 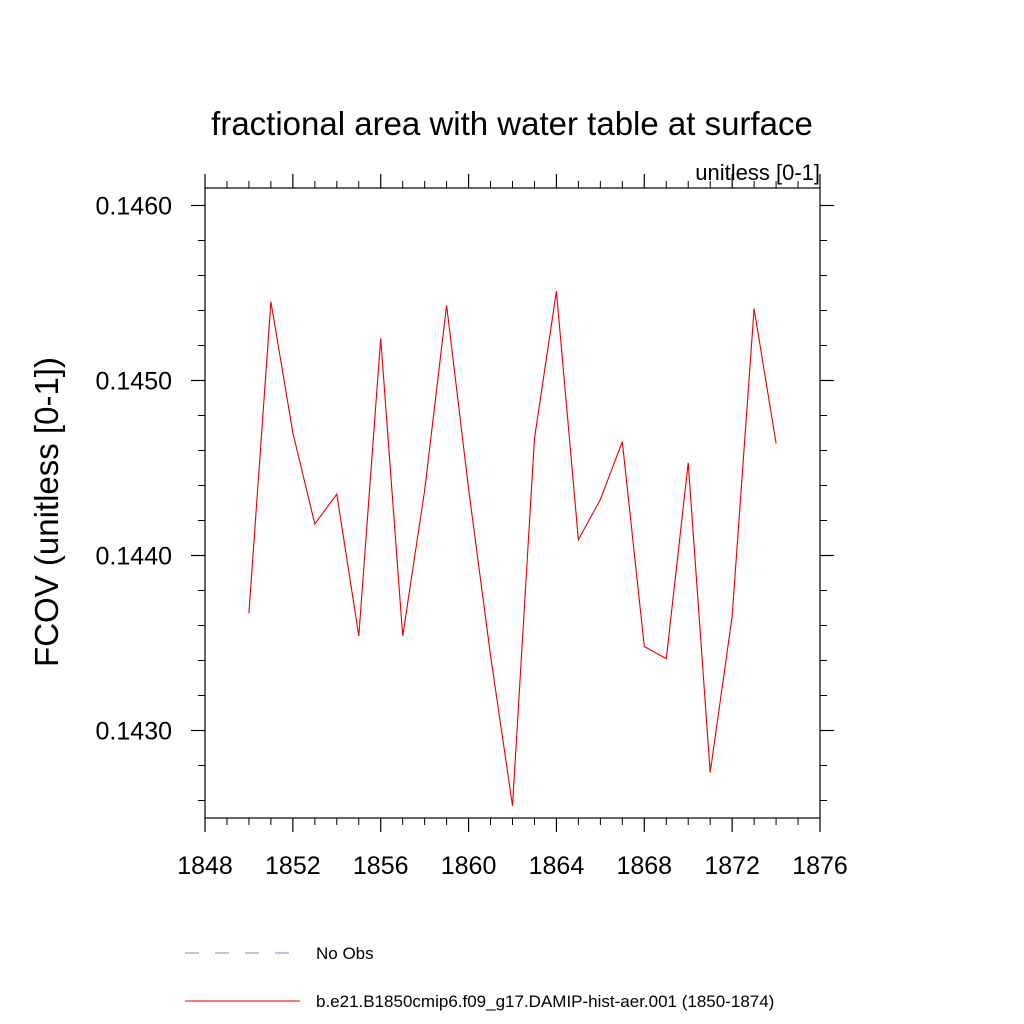 What do you see at coordinates (757, 172) in the screenshot?
I see `chart-subtitle: unitless [0-1]` at bounding box center [757, 172].